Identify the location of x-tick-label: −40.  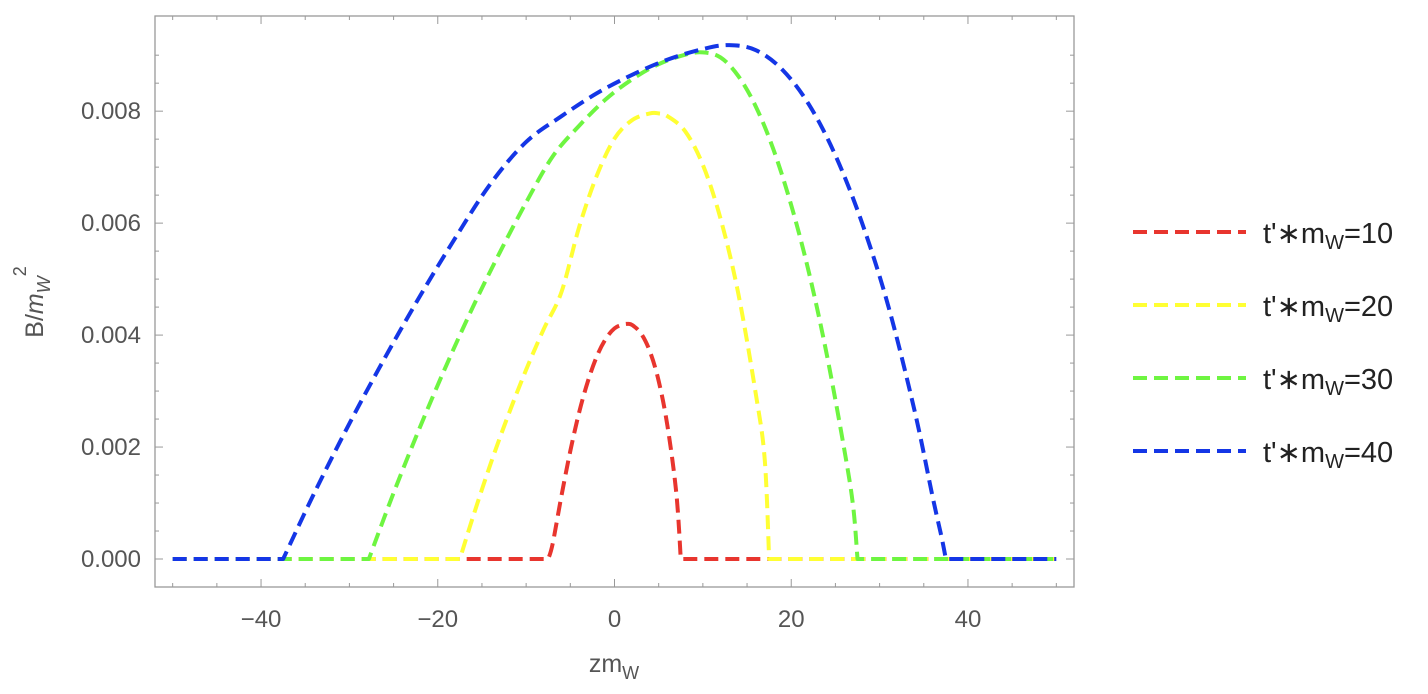
(261, 619).